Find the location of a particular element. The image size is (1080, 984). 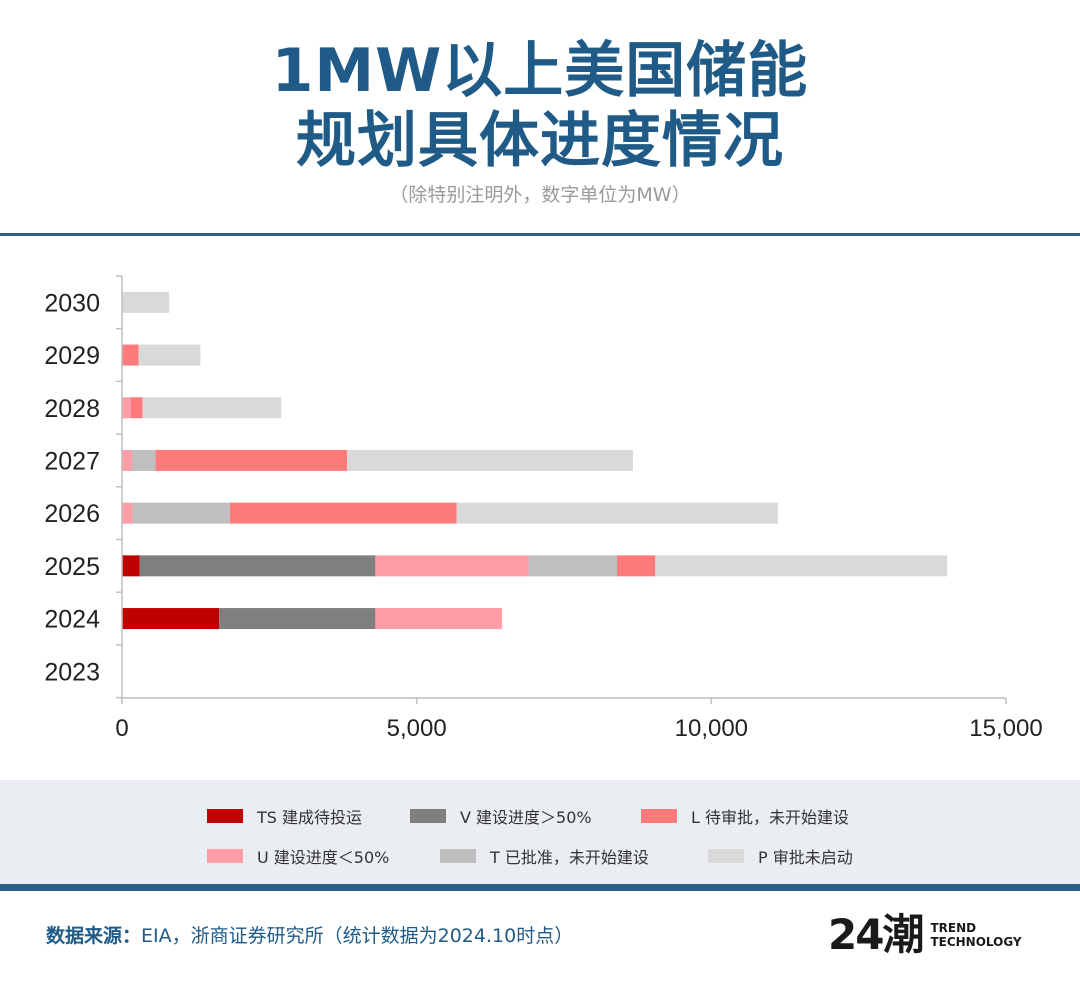

legend-item-p: P 审批未启动 is located at coordinates (780, 856).